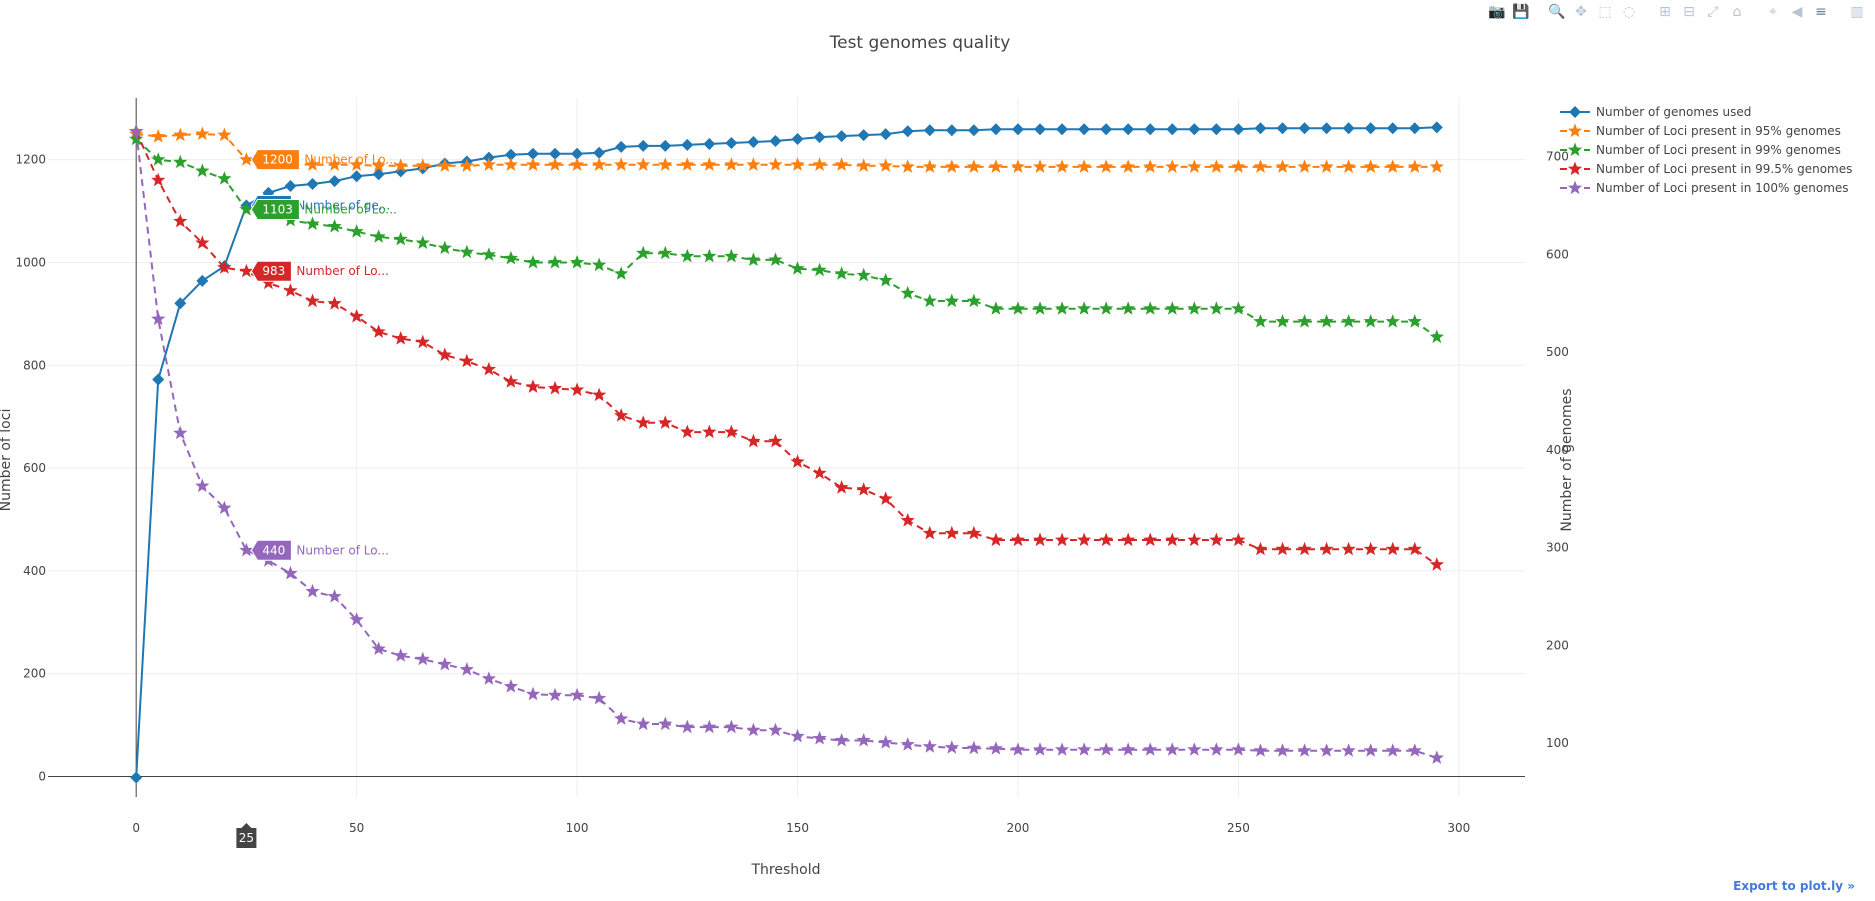 The image size is (1875, 901). What do you see at coordinates (1575, 130) in the screenshot?
I see `legend-marker` at bounding box center [1575, 130].